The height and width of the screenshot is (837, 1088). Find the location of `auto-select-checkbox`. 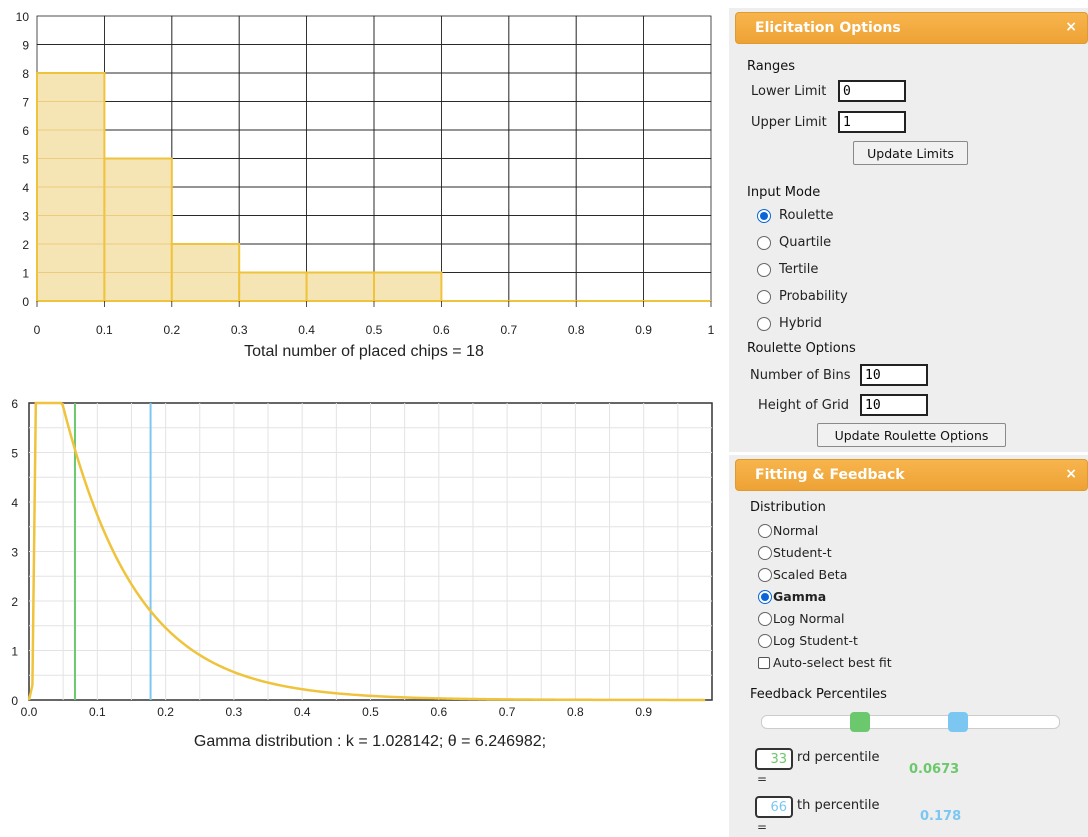

auto-select-checkbox is located at coordinates (764, 663).